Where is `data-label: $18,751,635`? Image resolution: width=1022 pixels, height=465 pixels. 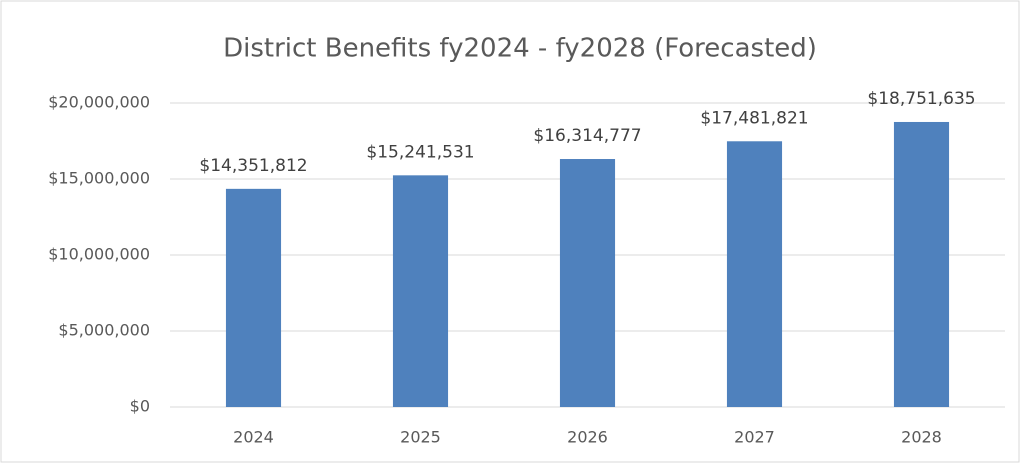
data-label: $18,751,635 is located at coordinates (921, 99).